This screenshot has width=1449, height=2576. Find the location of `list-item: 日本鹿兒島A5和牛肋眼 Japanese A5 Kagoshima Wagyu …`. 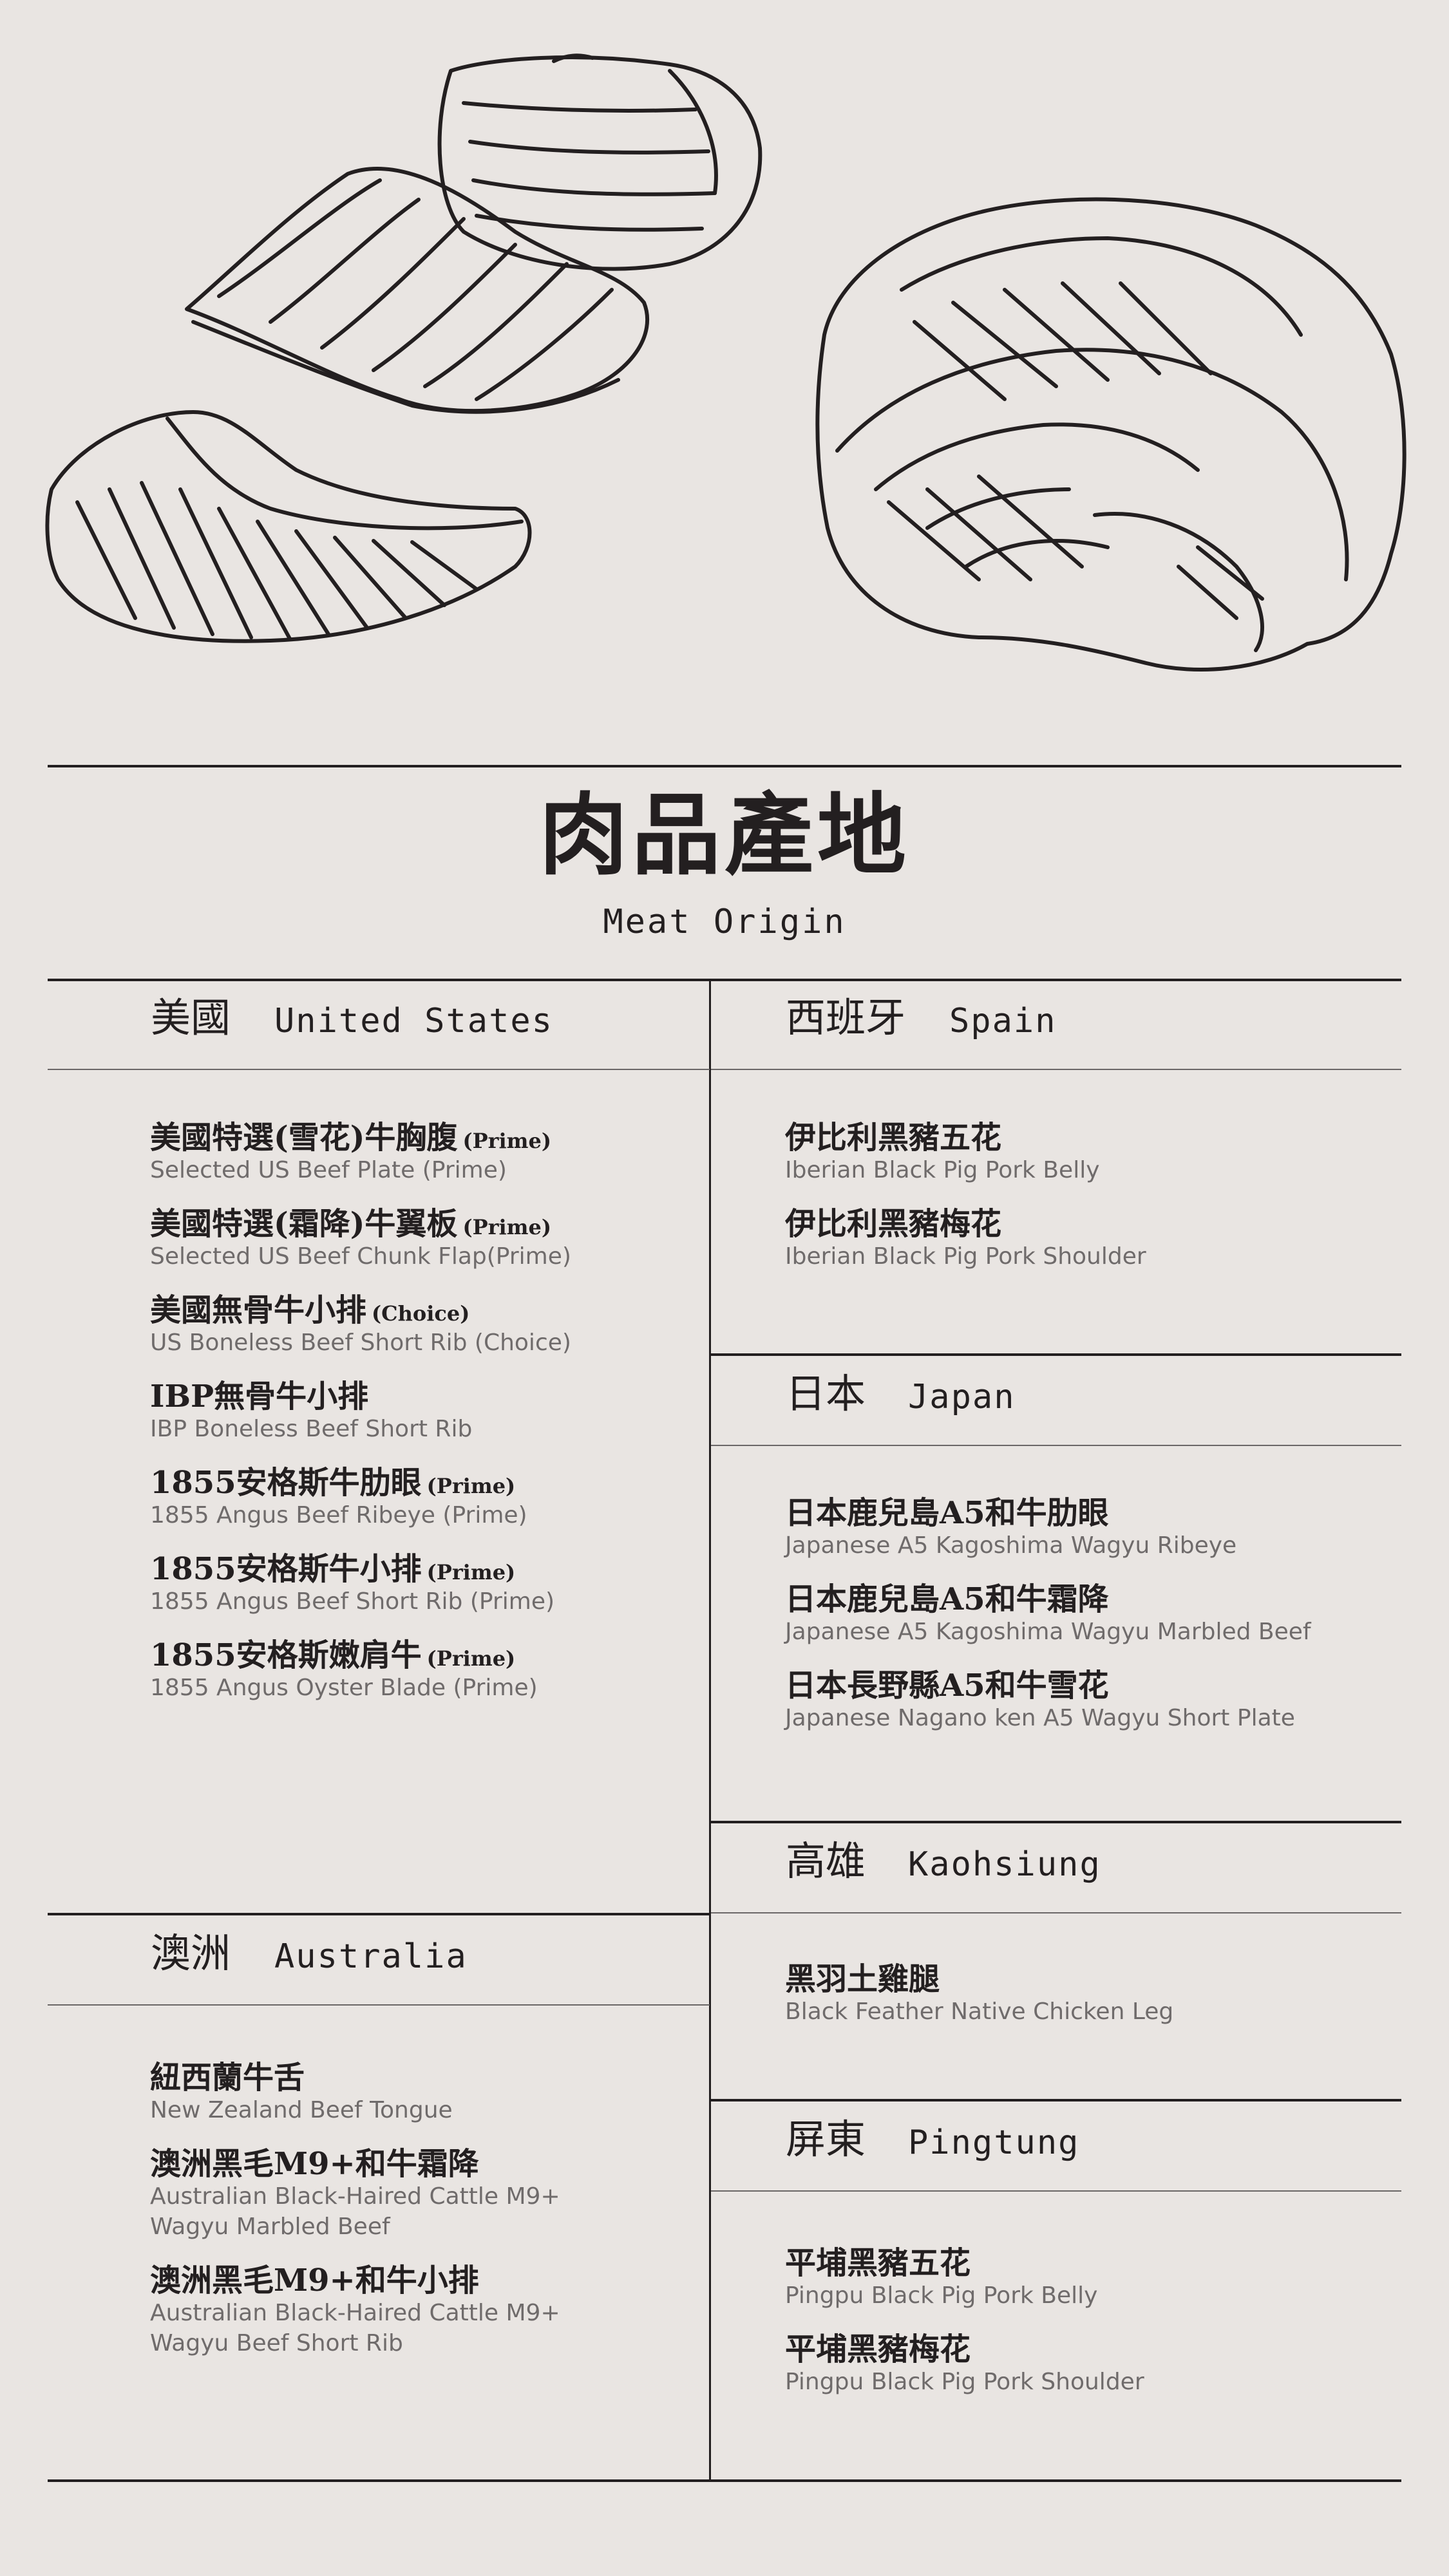

list-item: 日本鹿兒島A5和牛肋眼 Japanese A5 Kagoshima Wagyu … is located at coordinates (1091, 1528).